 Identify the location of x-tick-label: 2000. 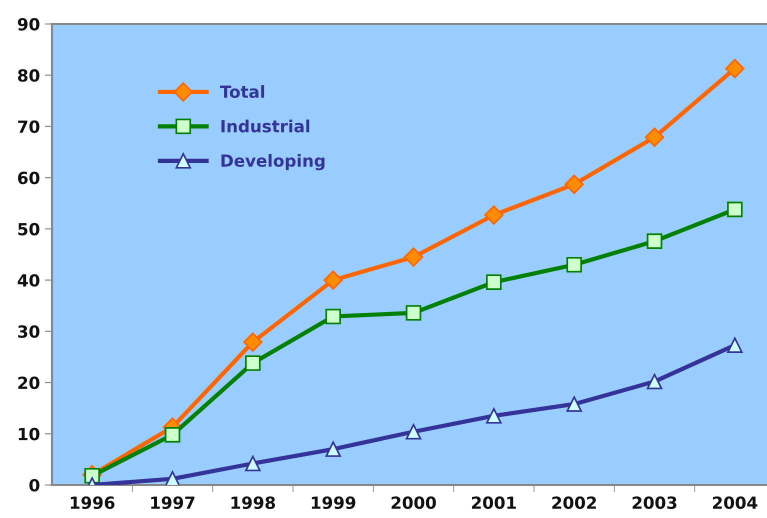
(414, 503).